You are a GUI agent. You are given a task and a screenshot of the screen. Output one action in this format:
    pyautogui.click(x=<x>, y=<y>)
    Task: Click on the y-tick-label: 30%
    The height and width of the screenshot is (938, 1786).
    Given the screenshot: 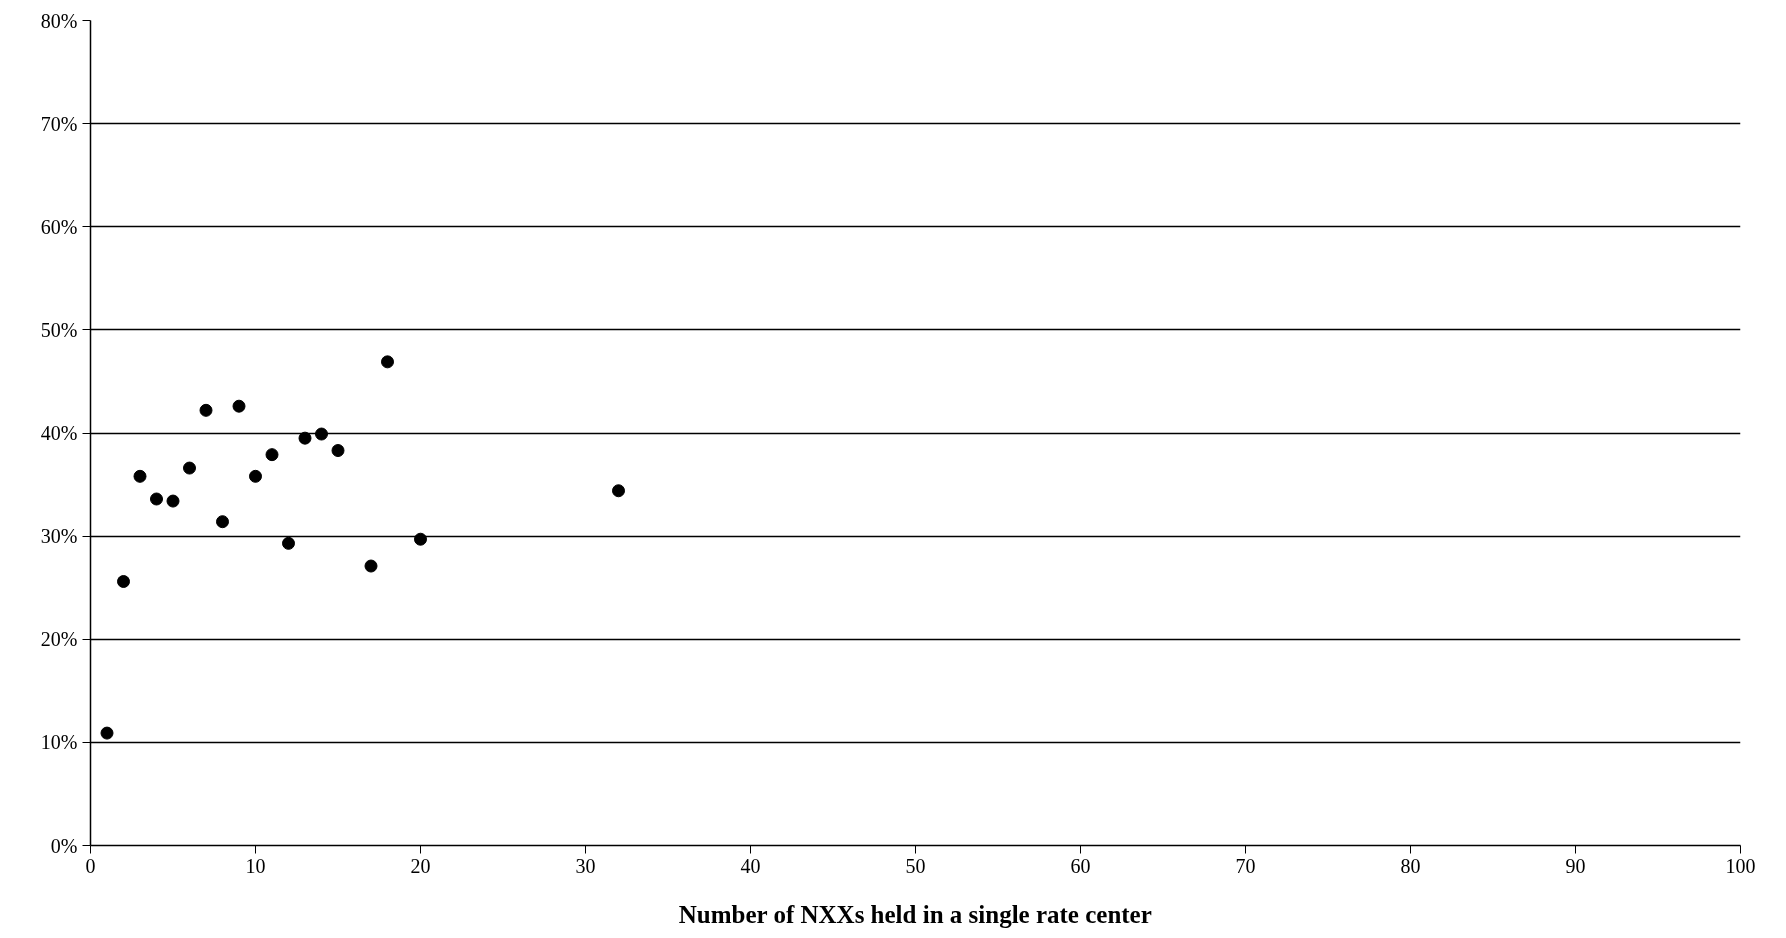 What is the action you would take?
    pyautogui.click(x=59, y=536)
    